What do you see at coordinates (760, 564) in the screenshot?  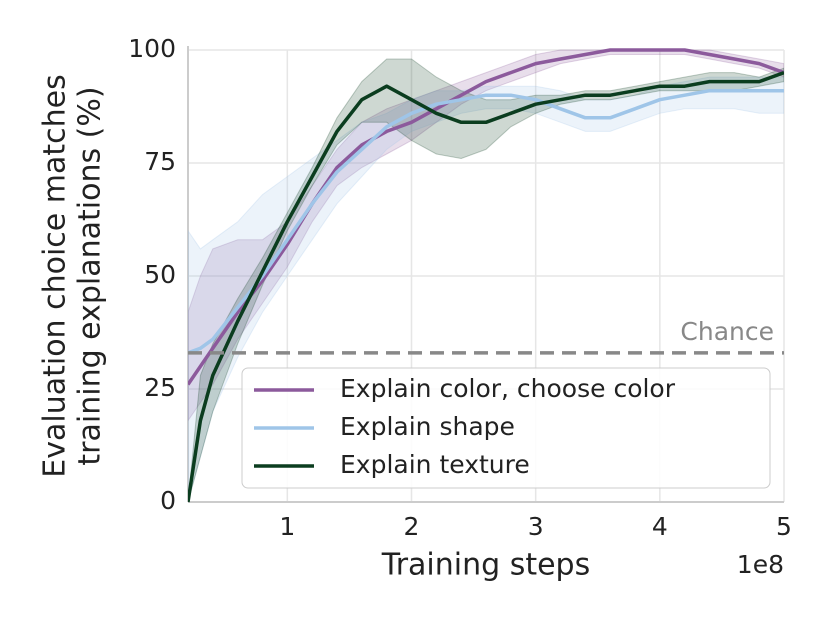 I see `x-offset-text: 1e8` at bounding box center [760, 564].